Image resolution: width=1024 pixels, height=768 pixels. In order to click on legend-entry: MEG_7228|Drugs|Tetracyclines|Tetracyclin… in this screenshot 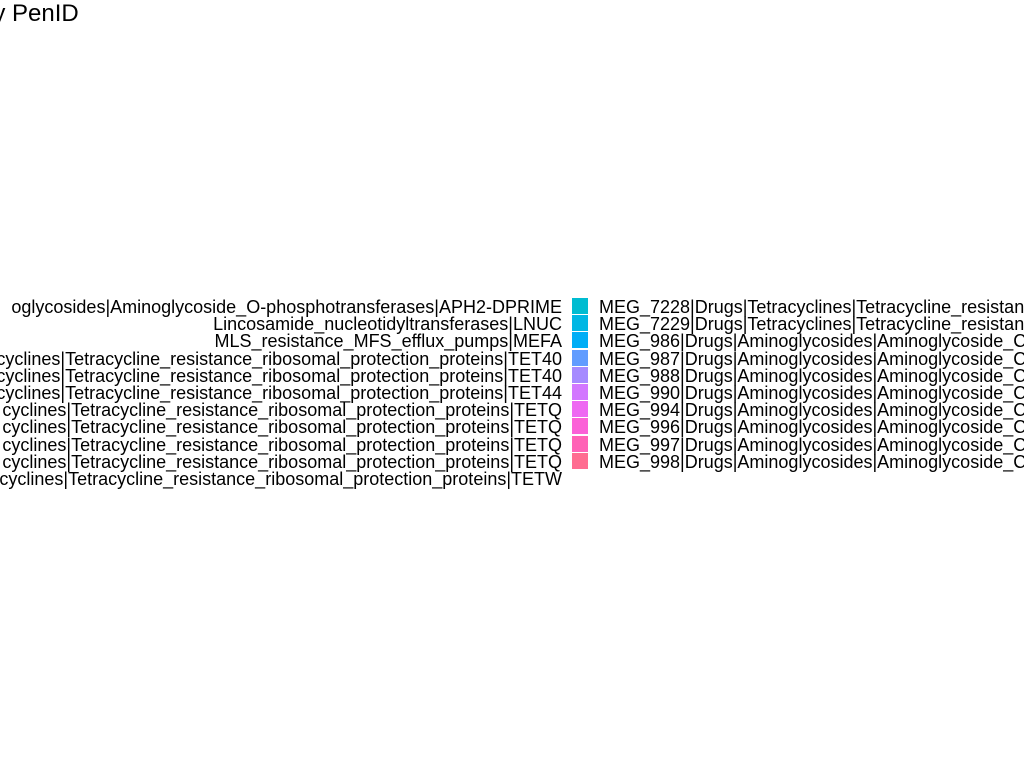, I will do `click(798, 307)`.